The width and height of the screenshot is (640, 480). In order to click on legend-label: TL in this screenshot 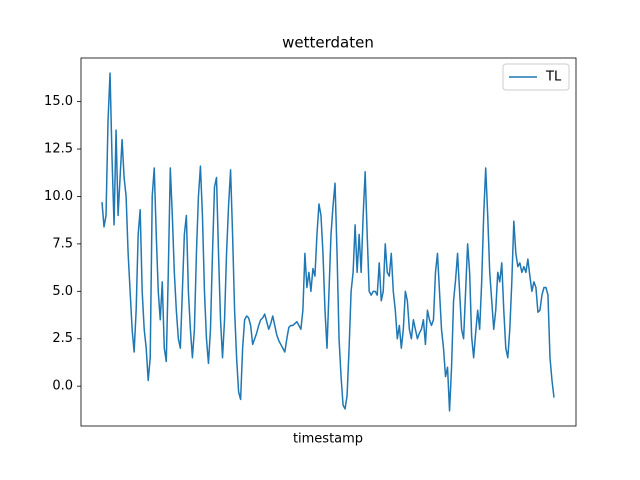, I will do `click(553, 77)`.